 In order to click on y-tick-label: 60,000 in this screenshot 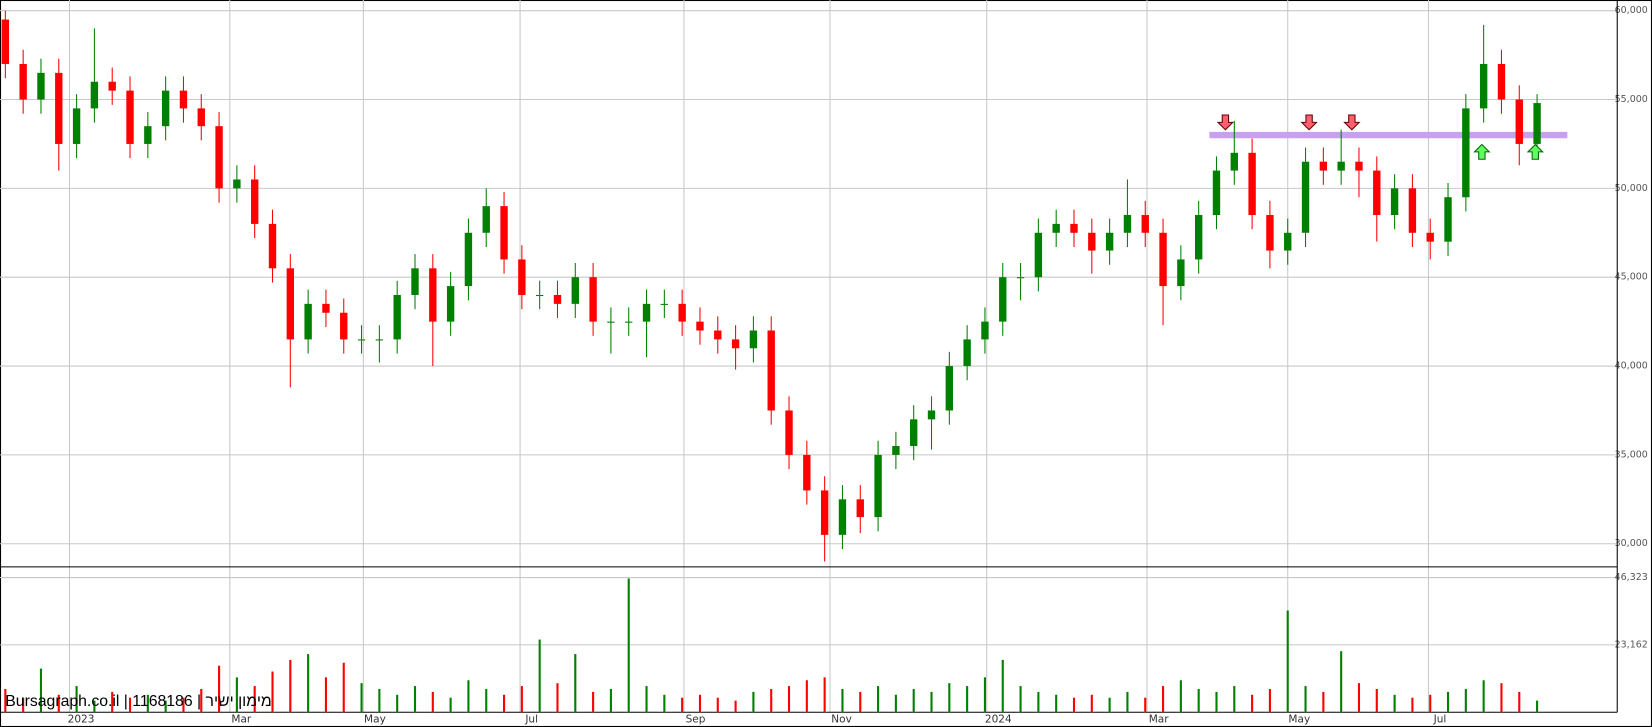, I will do `click(1631, 10)`.